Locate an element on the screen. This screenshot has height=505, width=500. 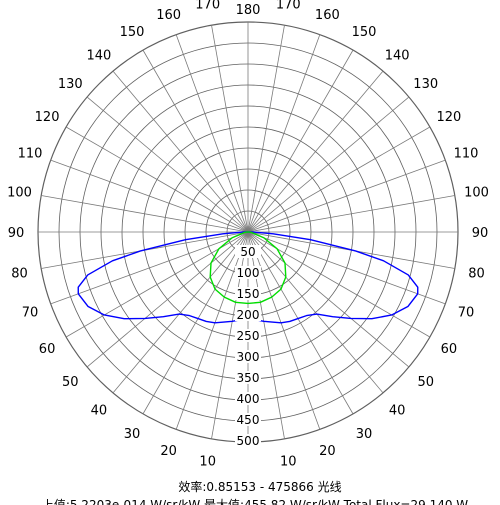
intensity-curves is located at coordinates (248, 277).